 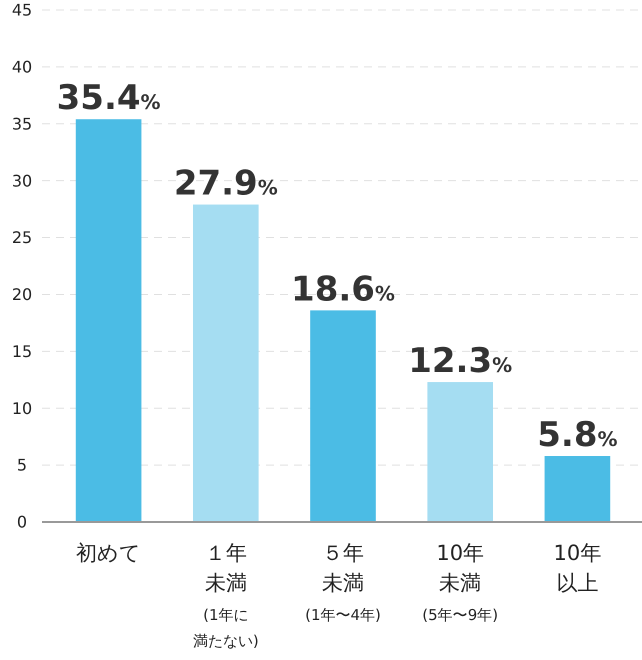 What do you see at coordinates (22, 180) in the screenshot?
I see `y-tick-label: 30` at bounding box center [22, 180].